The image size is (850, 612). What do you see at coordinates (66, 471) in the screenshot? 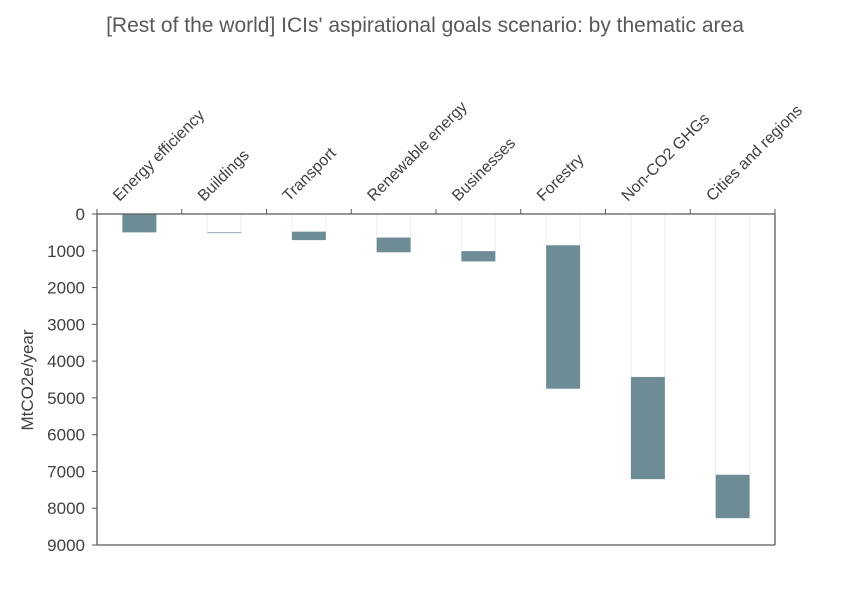
I see `y-tick-label: 7000` at bounding box center [66, 471].